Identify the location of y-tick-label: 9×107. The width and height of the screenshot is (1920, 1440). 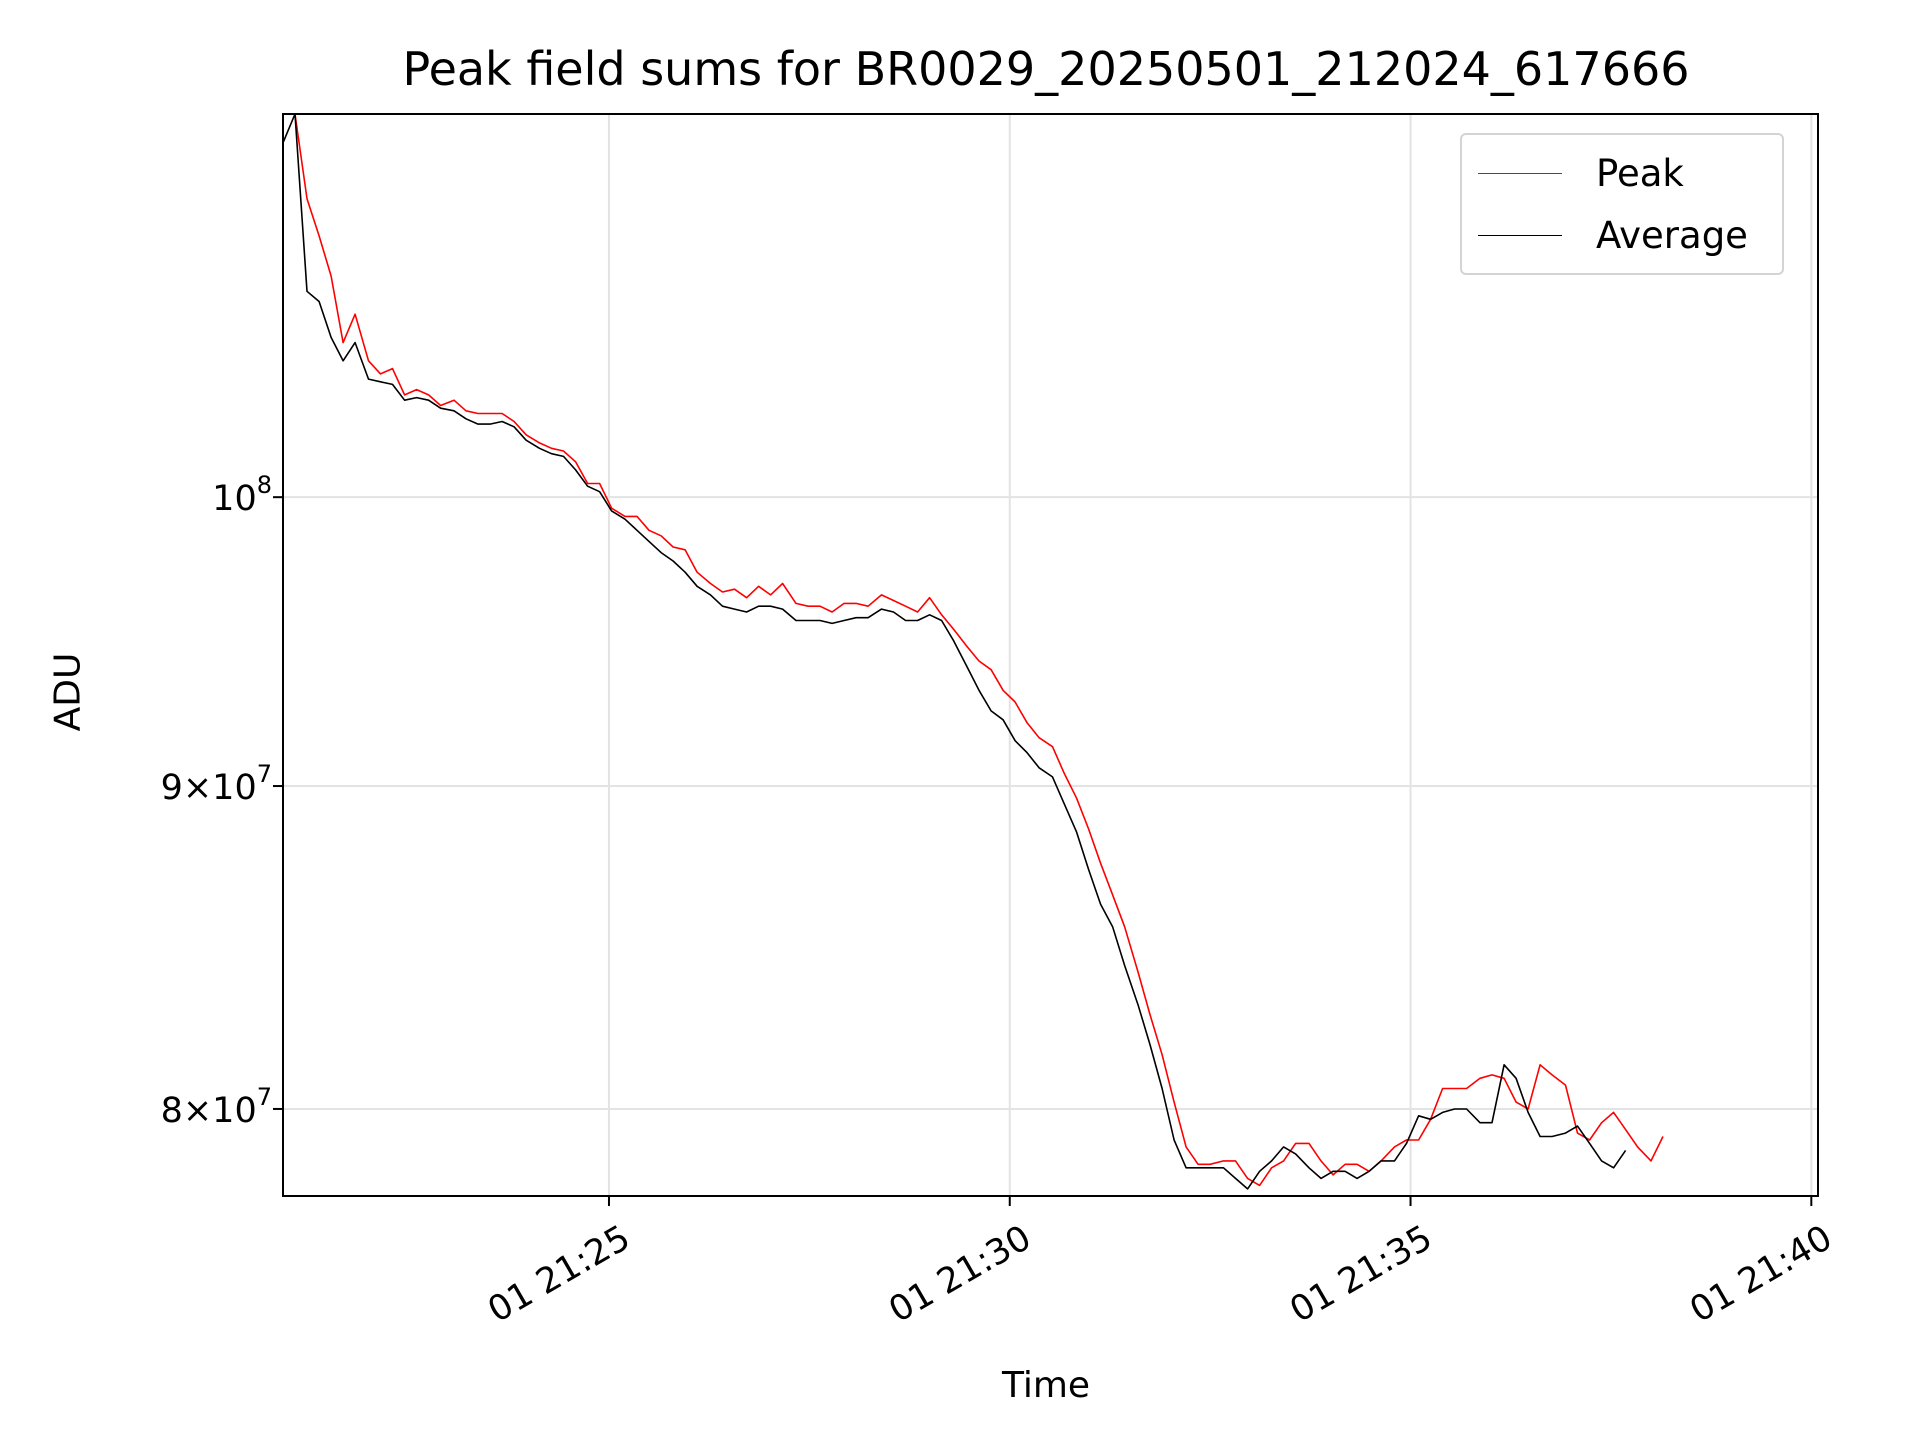
(216, 784).